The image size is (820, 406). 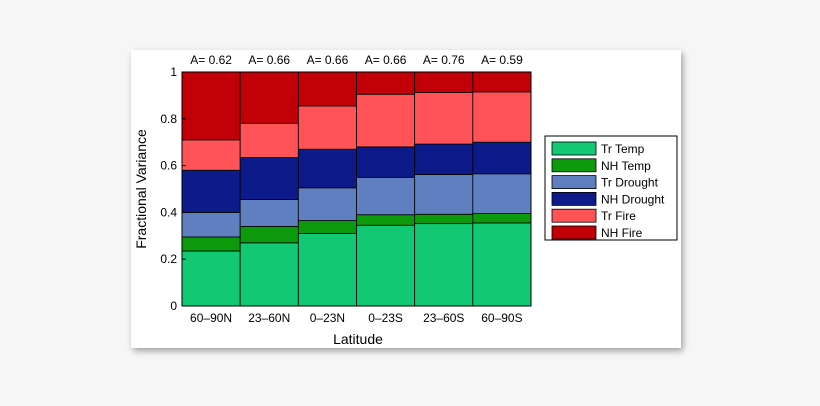 What do you see at coordinates (358, 339) in the screenshot?
I see `x-axis-label: Latitude` at bounding box center [358, 339].